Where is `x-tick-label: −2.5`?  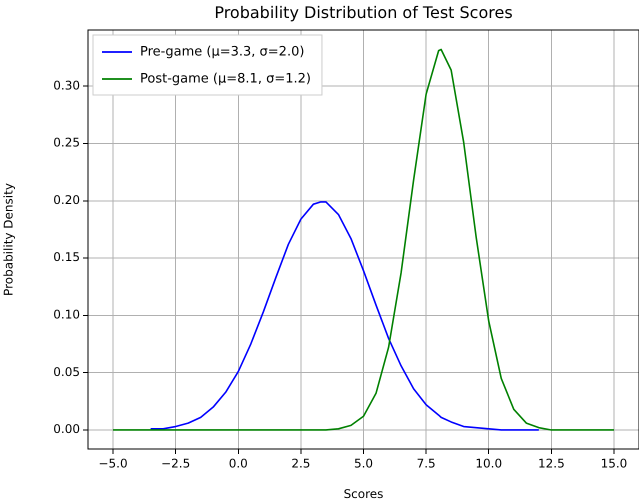
x-tick-label: −2.5 is located at coordinates (175, 463).